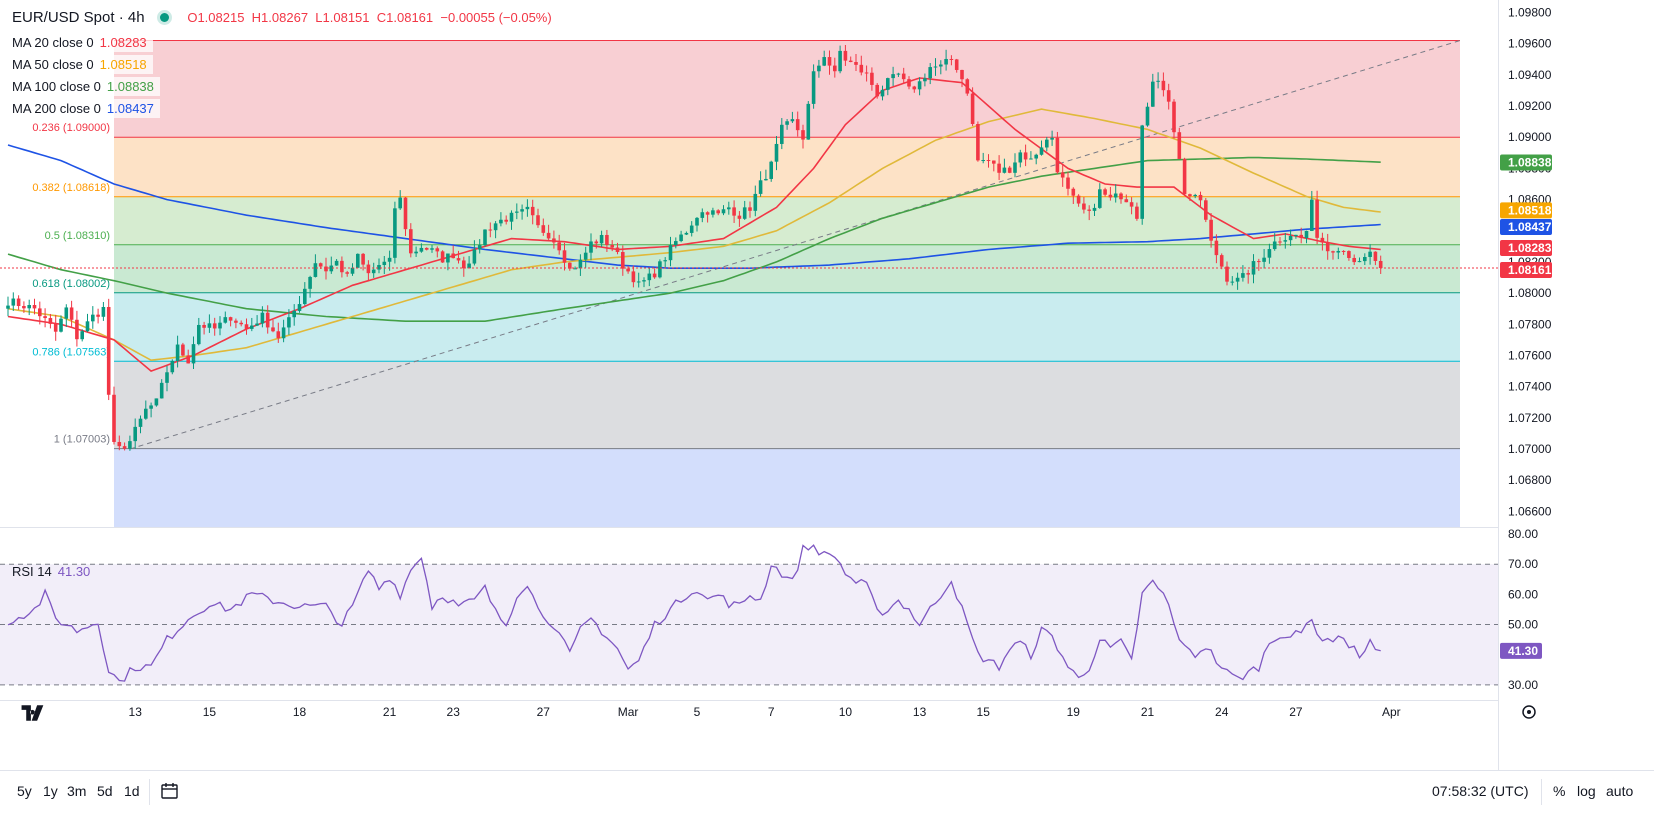  I want to click on ma20-value: 1.08283, so click(123, 42).